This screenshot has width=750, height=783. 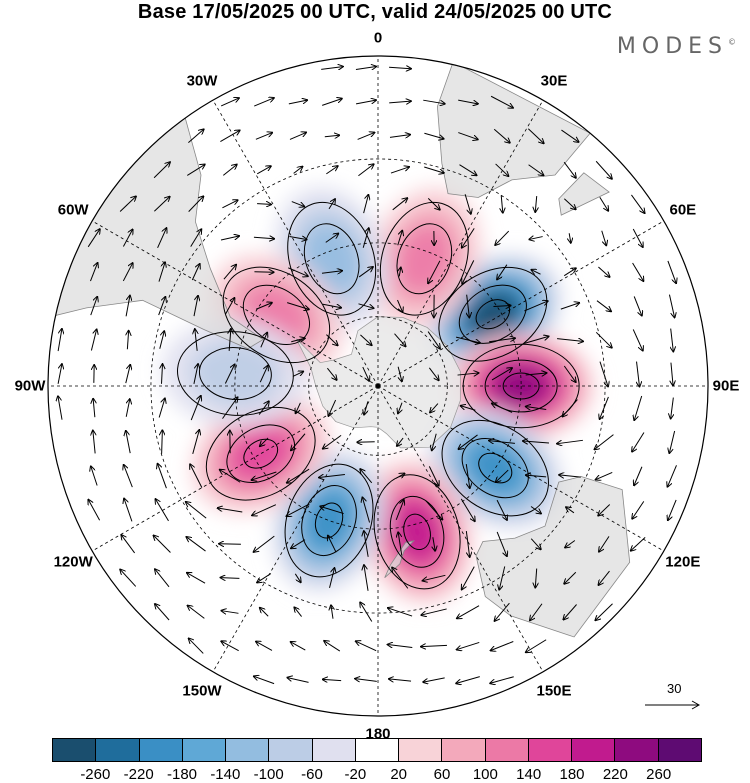 What do you see at coordinates (73, 562) in the screenshot?
I see `longitude-label: 120W` at bounding box center [73, 562].